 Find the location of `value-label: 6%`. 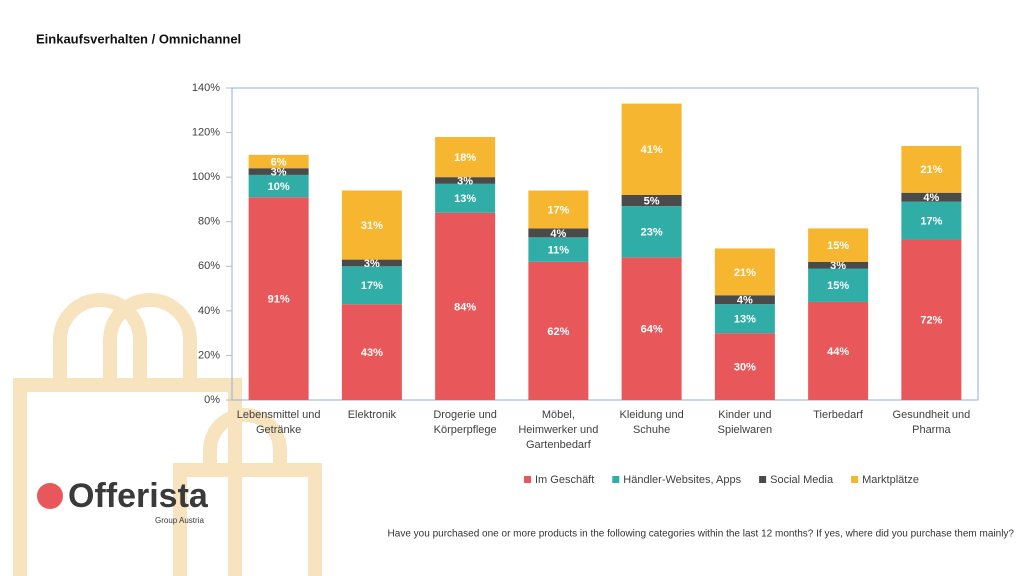

value-label: 6% is located at coordinates (279, 162).